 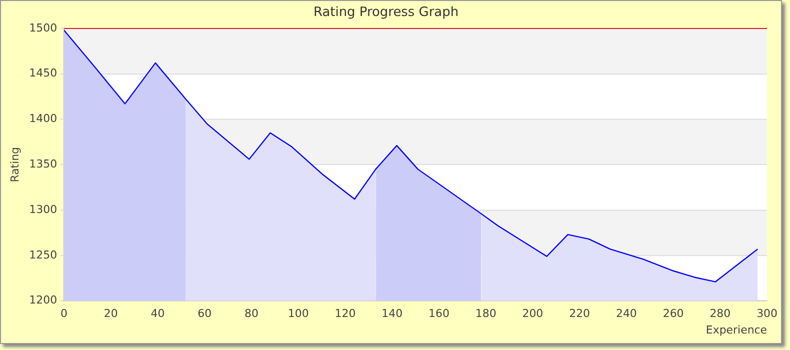 What do you see at coordinates (43, 164) in the screenshot?
I see `y-tick-label: 1350` at bounding box center [43, 164].